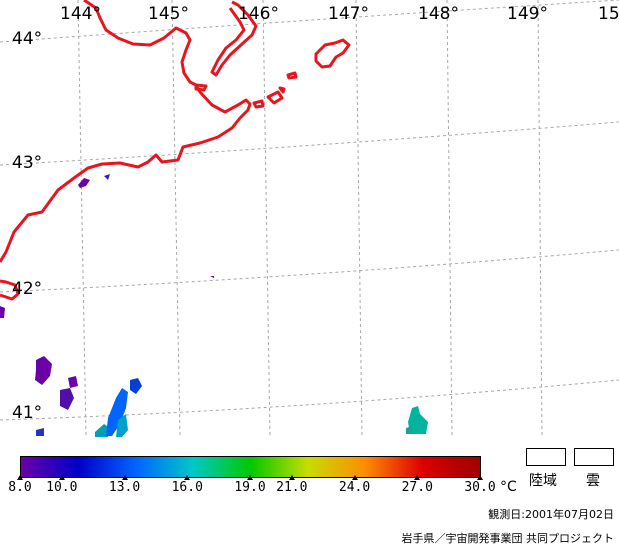 Image resolution: width=619 pixels, height=546 pixels. I want to click on land-label: 陸域, so click(543, 481).